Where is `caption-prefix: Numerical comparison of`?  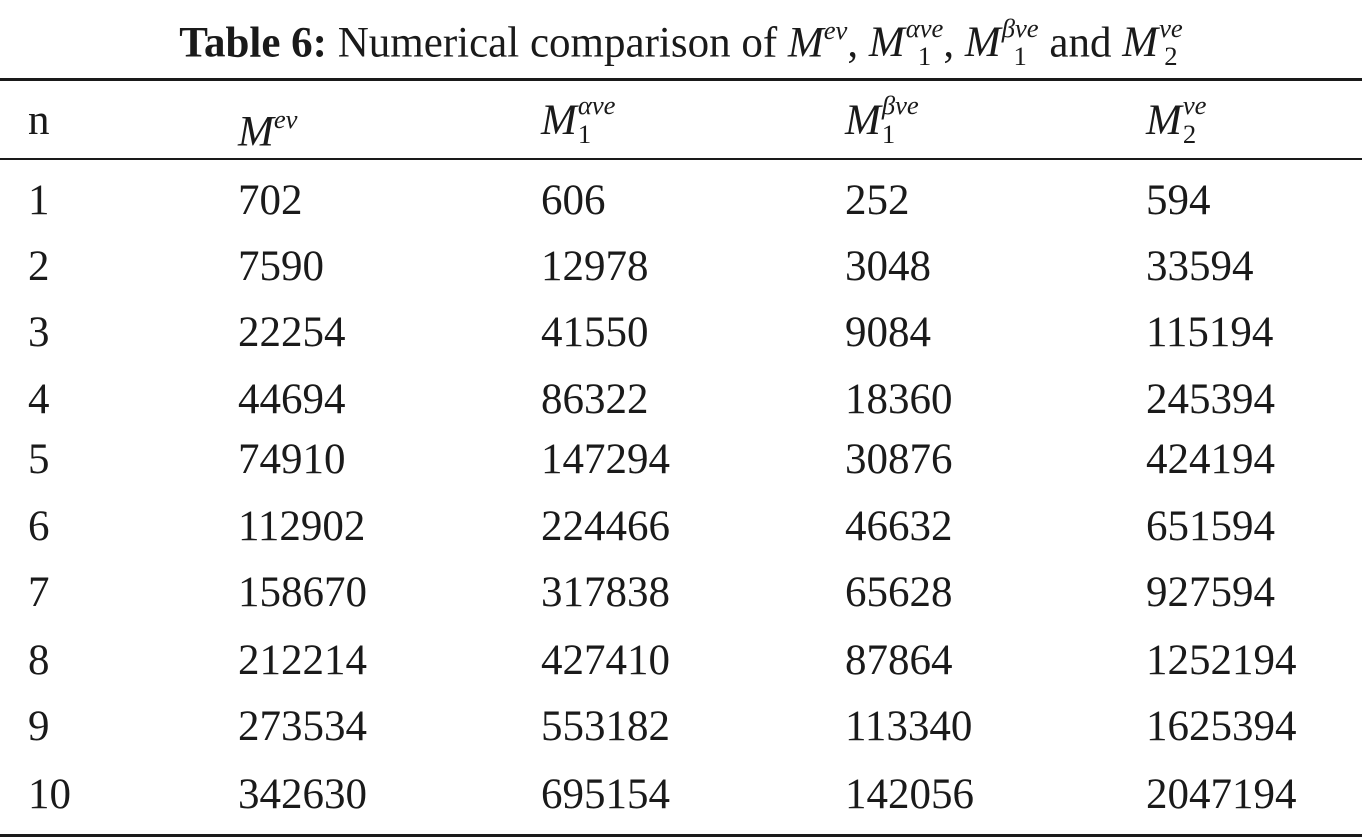
caption-prefix: Numerical comparison of is located at coordinates (557, 43).